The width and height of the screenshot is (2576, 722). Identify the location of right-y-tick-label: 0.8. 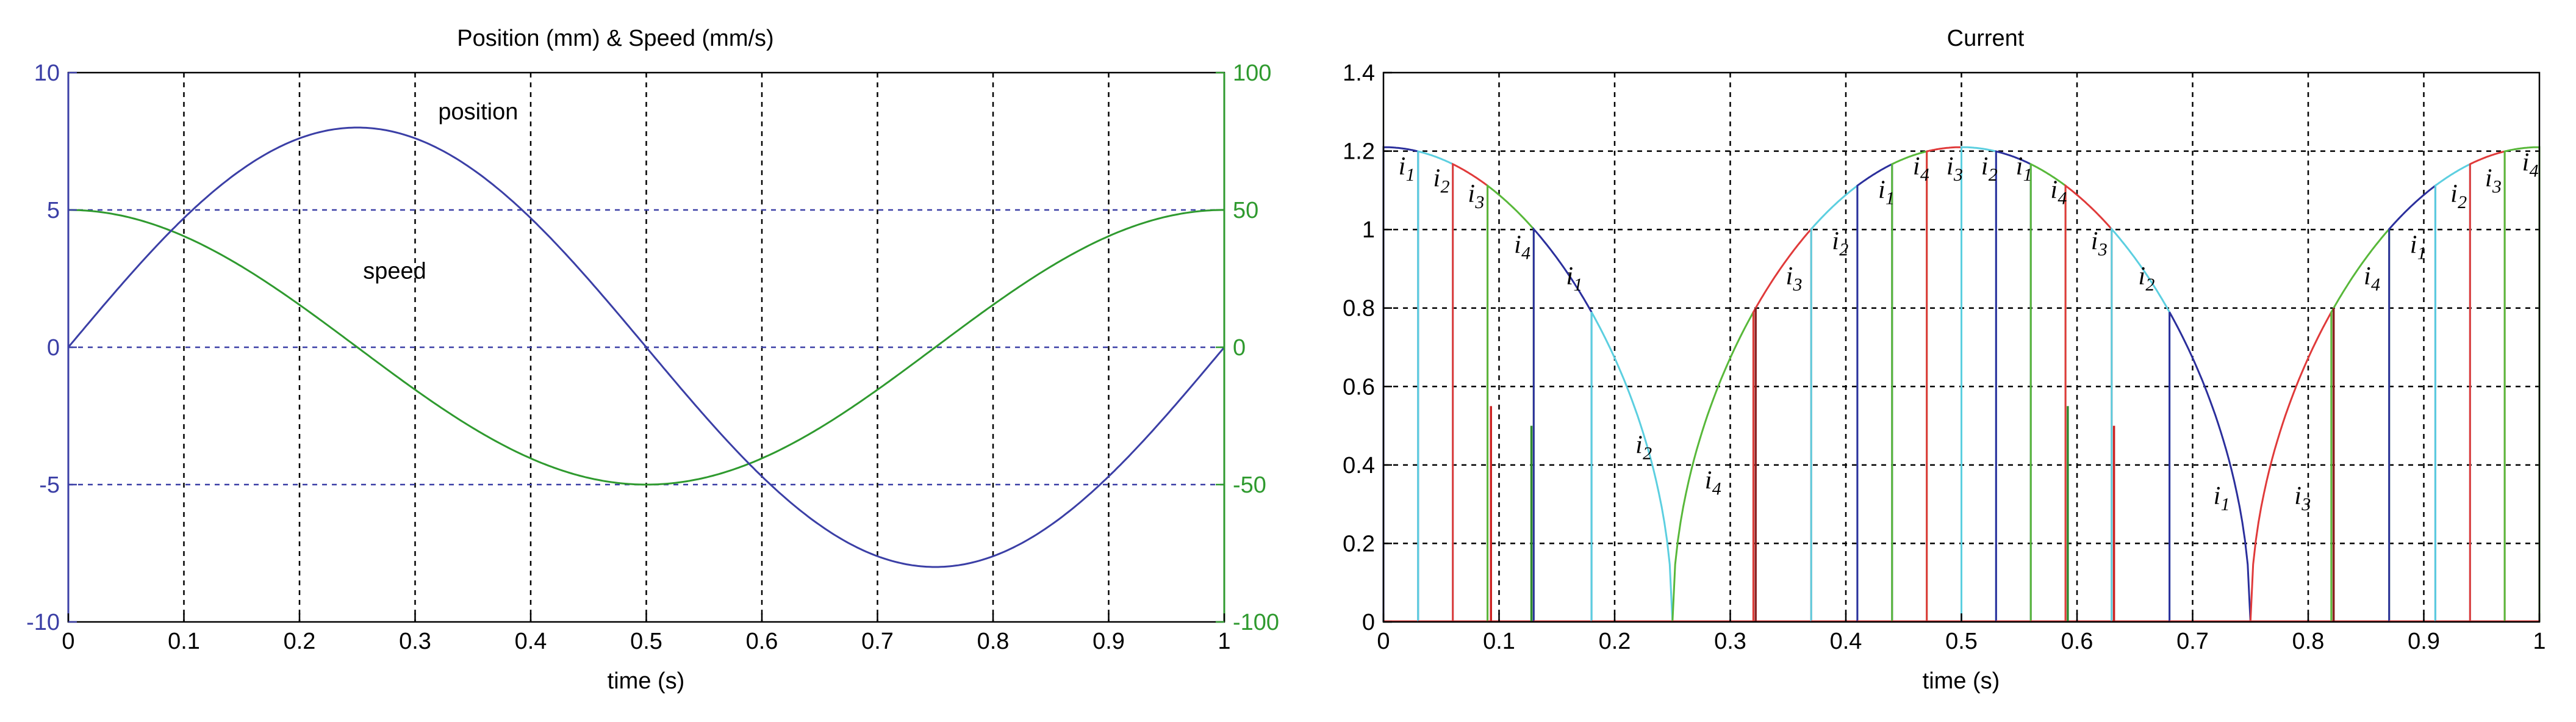
(1359, 309).